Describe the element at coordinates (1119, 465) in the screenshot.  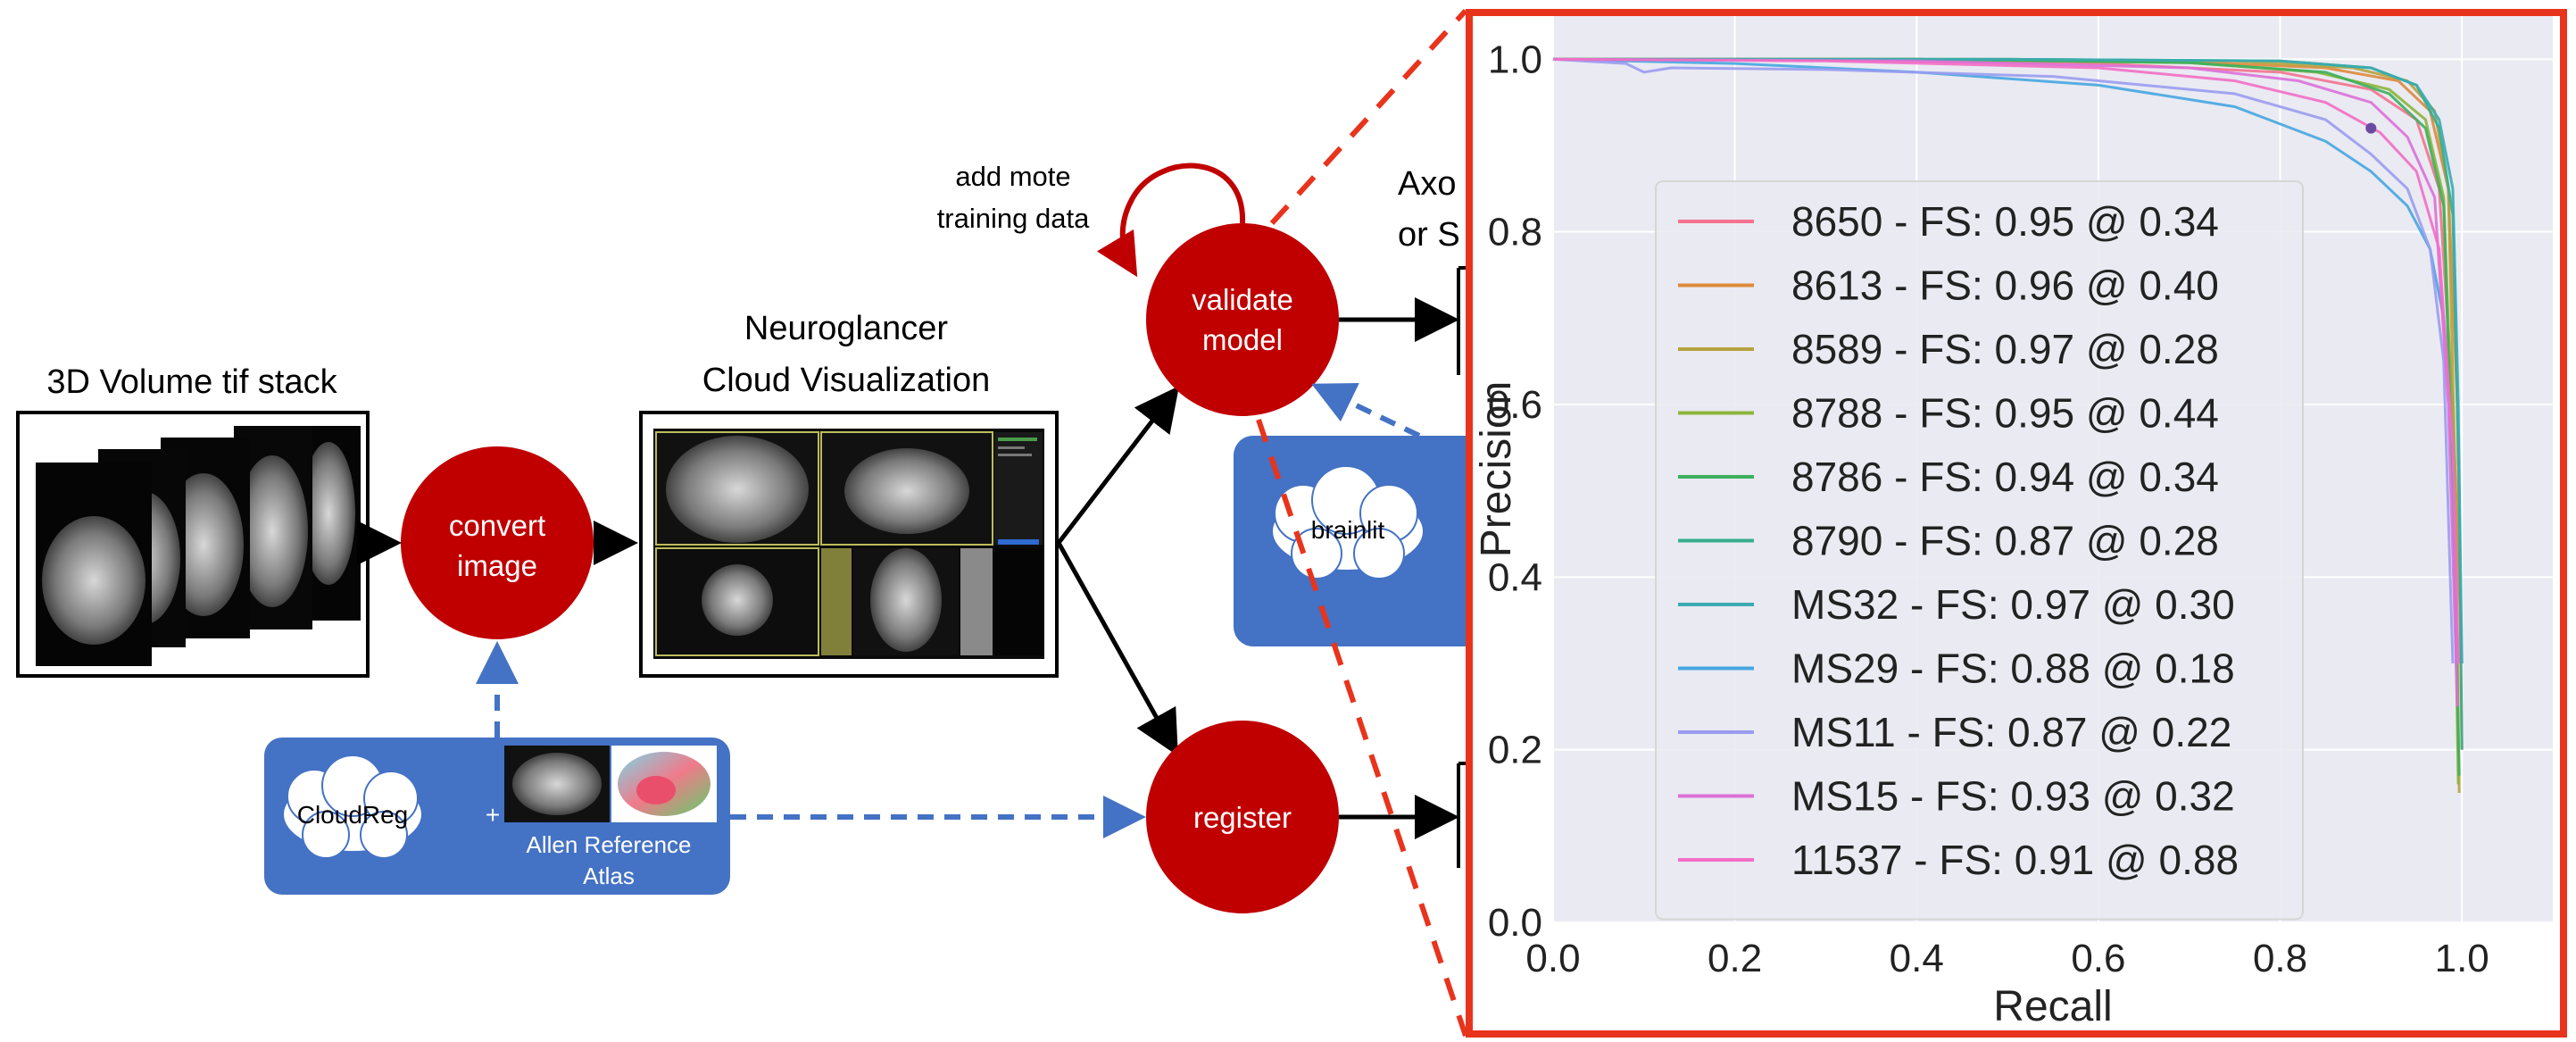
I see `arrow-to-validate` at that location.